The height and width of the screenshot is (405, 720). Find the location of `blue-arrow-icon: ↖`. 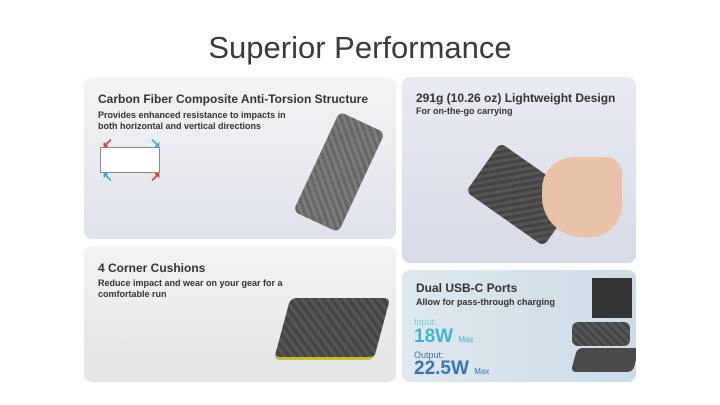

blue-arrow-icon: ↖ is located at coordinates (107, 176).